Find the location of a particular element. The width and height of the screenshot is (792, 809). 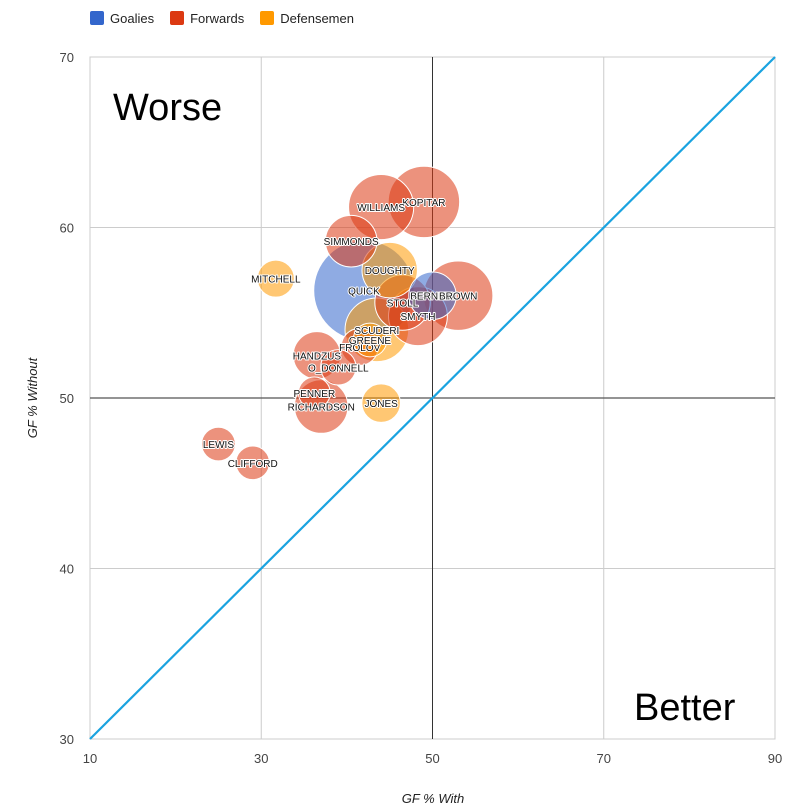

bubble-label-brown: BROWN is located at coordinates (458, 297).